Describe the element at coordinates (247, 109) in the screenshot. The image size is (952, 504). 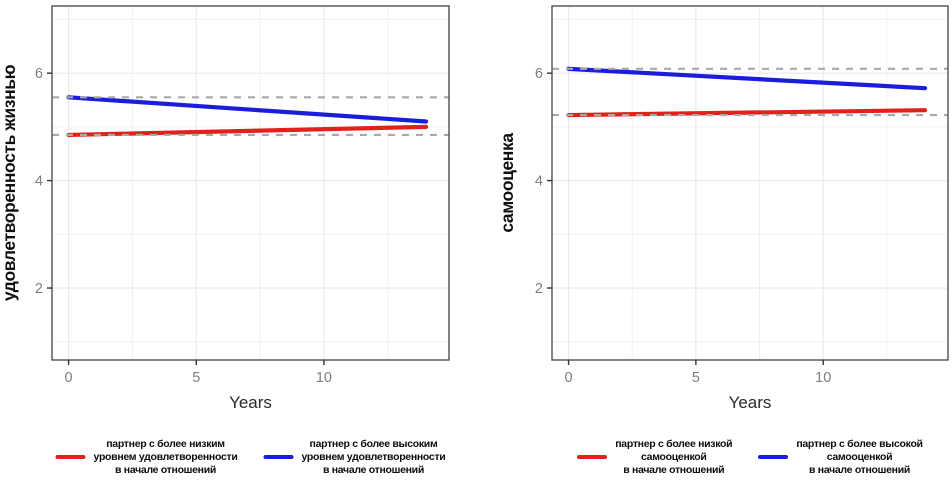
I see `series-line-partner-higher-initial-satisfaction` at that location.